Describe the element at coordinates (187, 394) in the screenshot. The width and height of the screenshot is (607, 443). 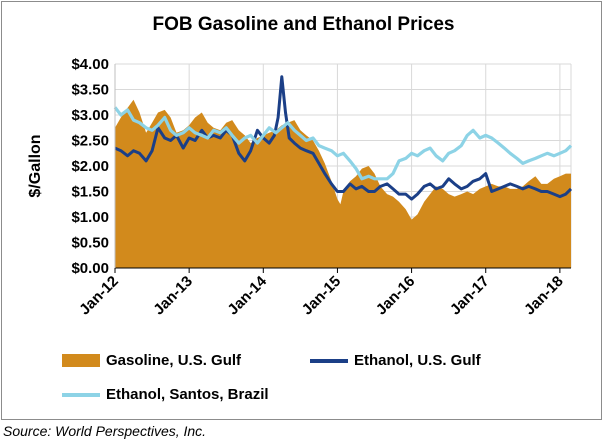
I see `legend-label-ethanol-brazil: Ethanol, Santos, Brazil` at that location.